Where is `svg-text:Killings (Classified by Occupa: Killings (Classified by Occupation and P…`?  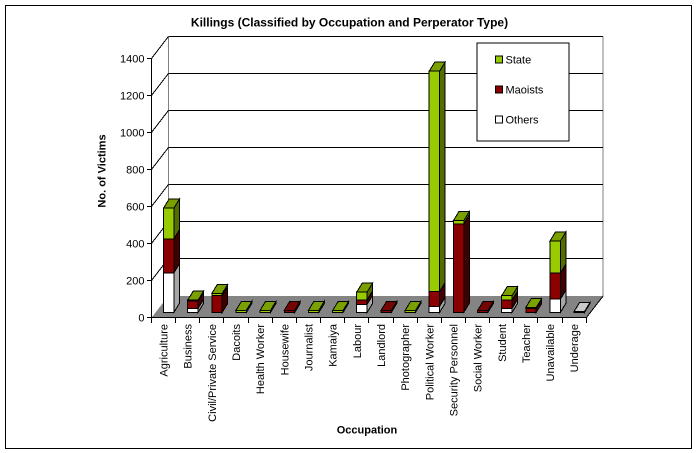
svg-text:Killings (Classified by Occupa: Killings (Classified by Occupation and P… is located at coordinates (349, 23).